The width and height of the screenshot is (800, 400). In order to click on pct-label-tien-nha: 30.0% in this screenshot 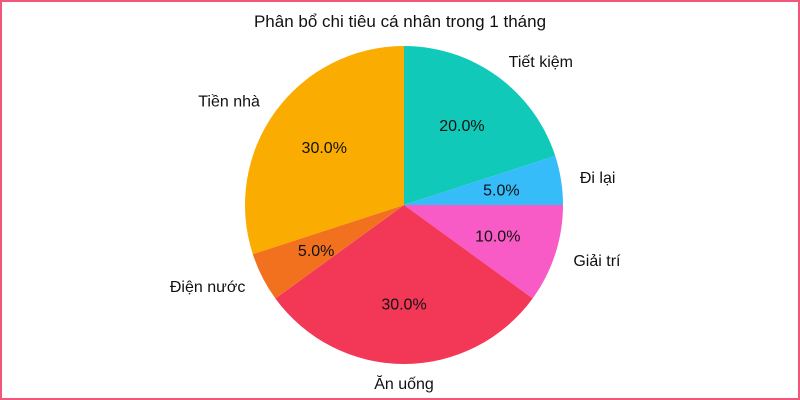, I will do `click(324, 148)`.